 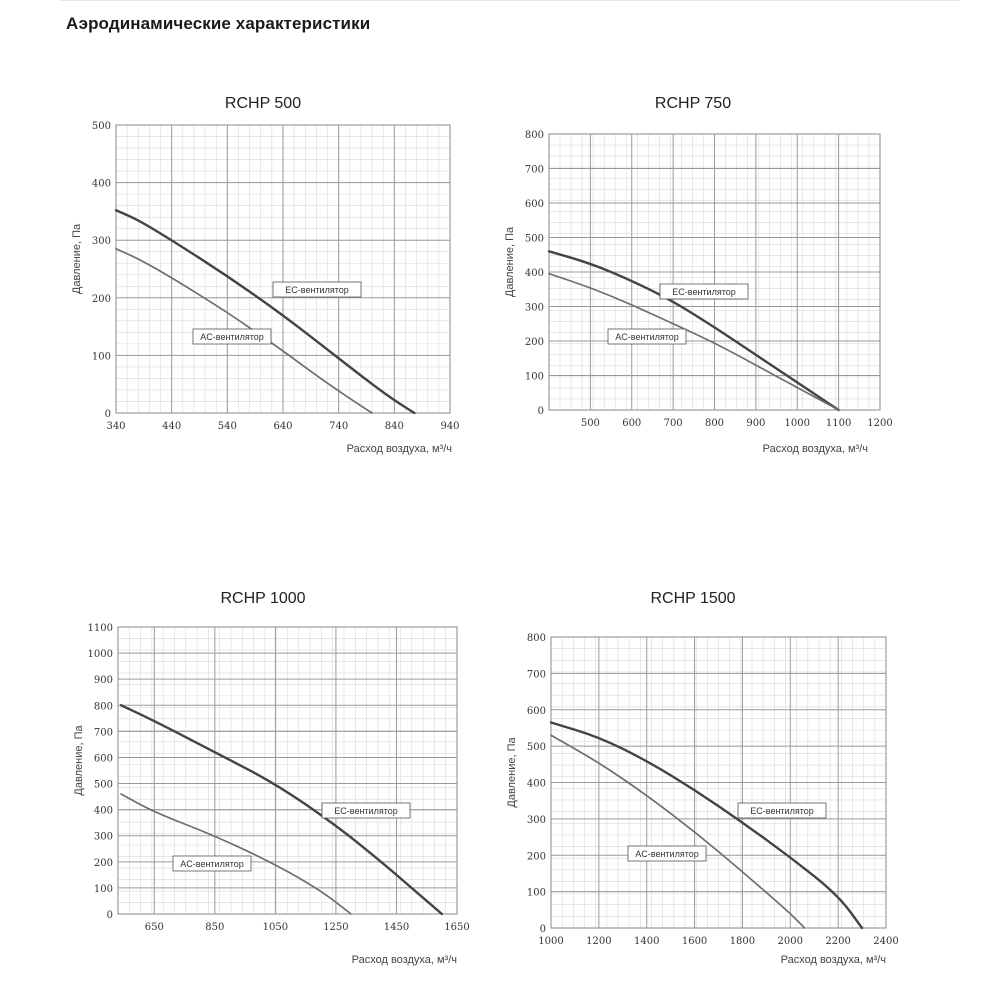 What do you see at coordinates (673, 423) in the screenshot?
I see `x-tick-label: 700` at bounding box center [673, 423].